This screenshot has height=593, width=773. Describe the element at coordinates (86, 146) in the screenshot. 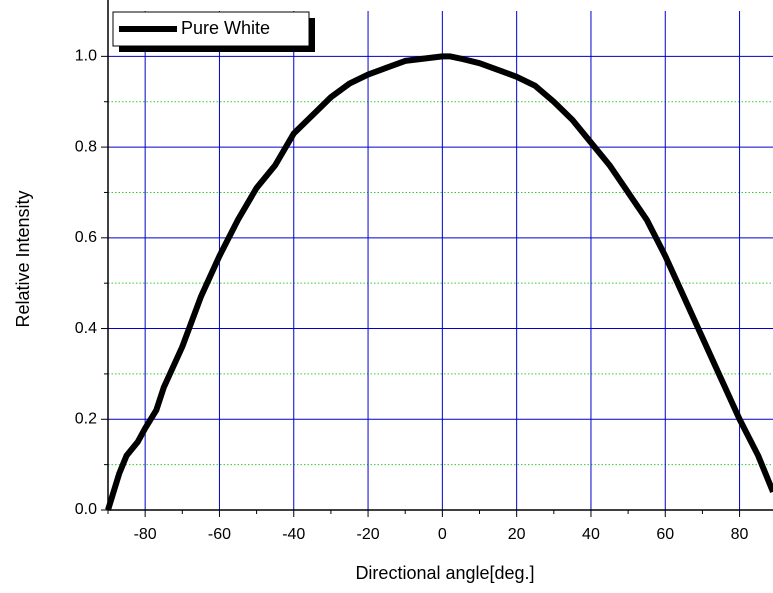

I see `y-tick-label: 0.8` at that location.